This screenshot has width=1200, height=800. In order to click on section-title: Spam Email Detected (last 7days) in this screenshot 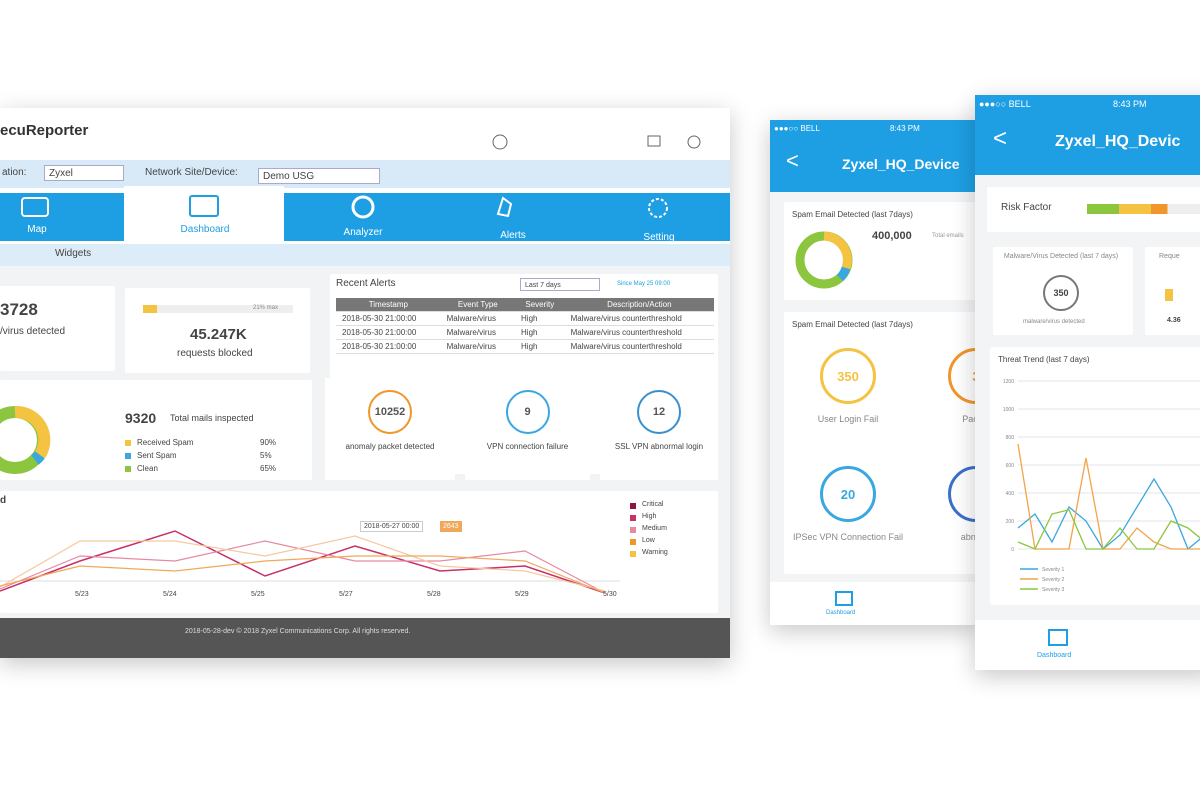, I will do `click(852, 324)`.